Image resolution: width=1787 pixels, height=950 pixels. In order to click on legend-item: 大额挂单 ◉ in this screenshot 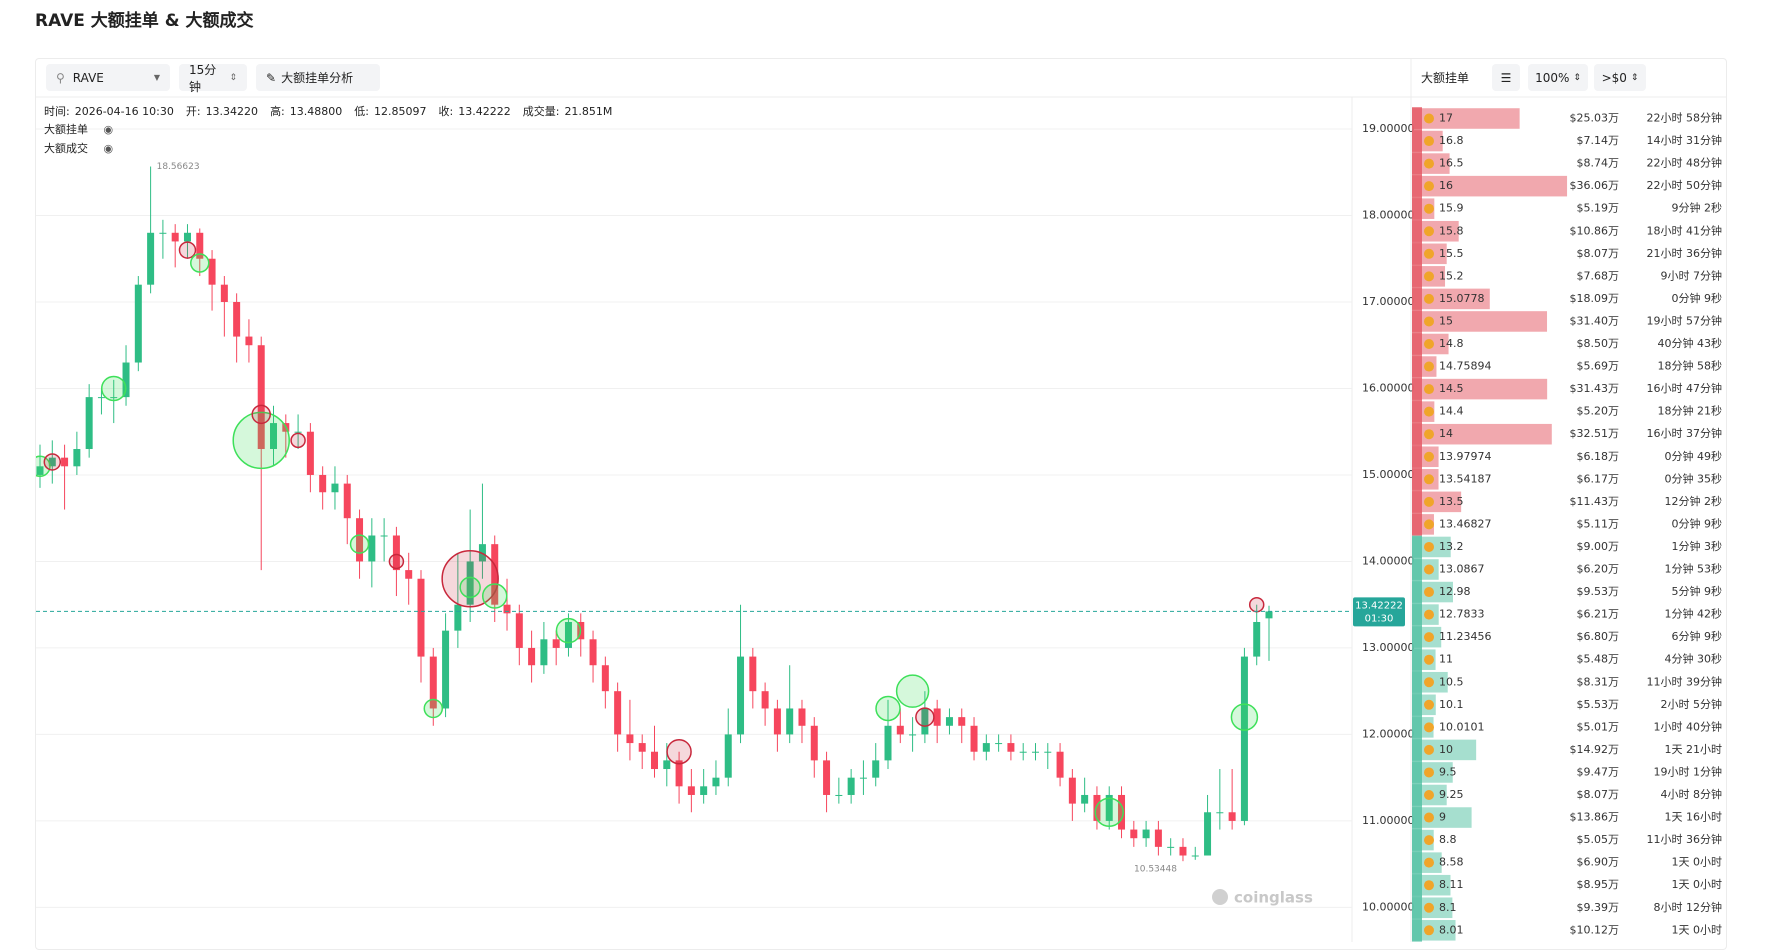, I will do `click(78, 129)`.